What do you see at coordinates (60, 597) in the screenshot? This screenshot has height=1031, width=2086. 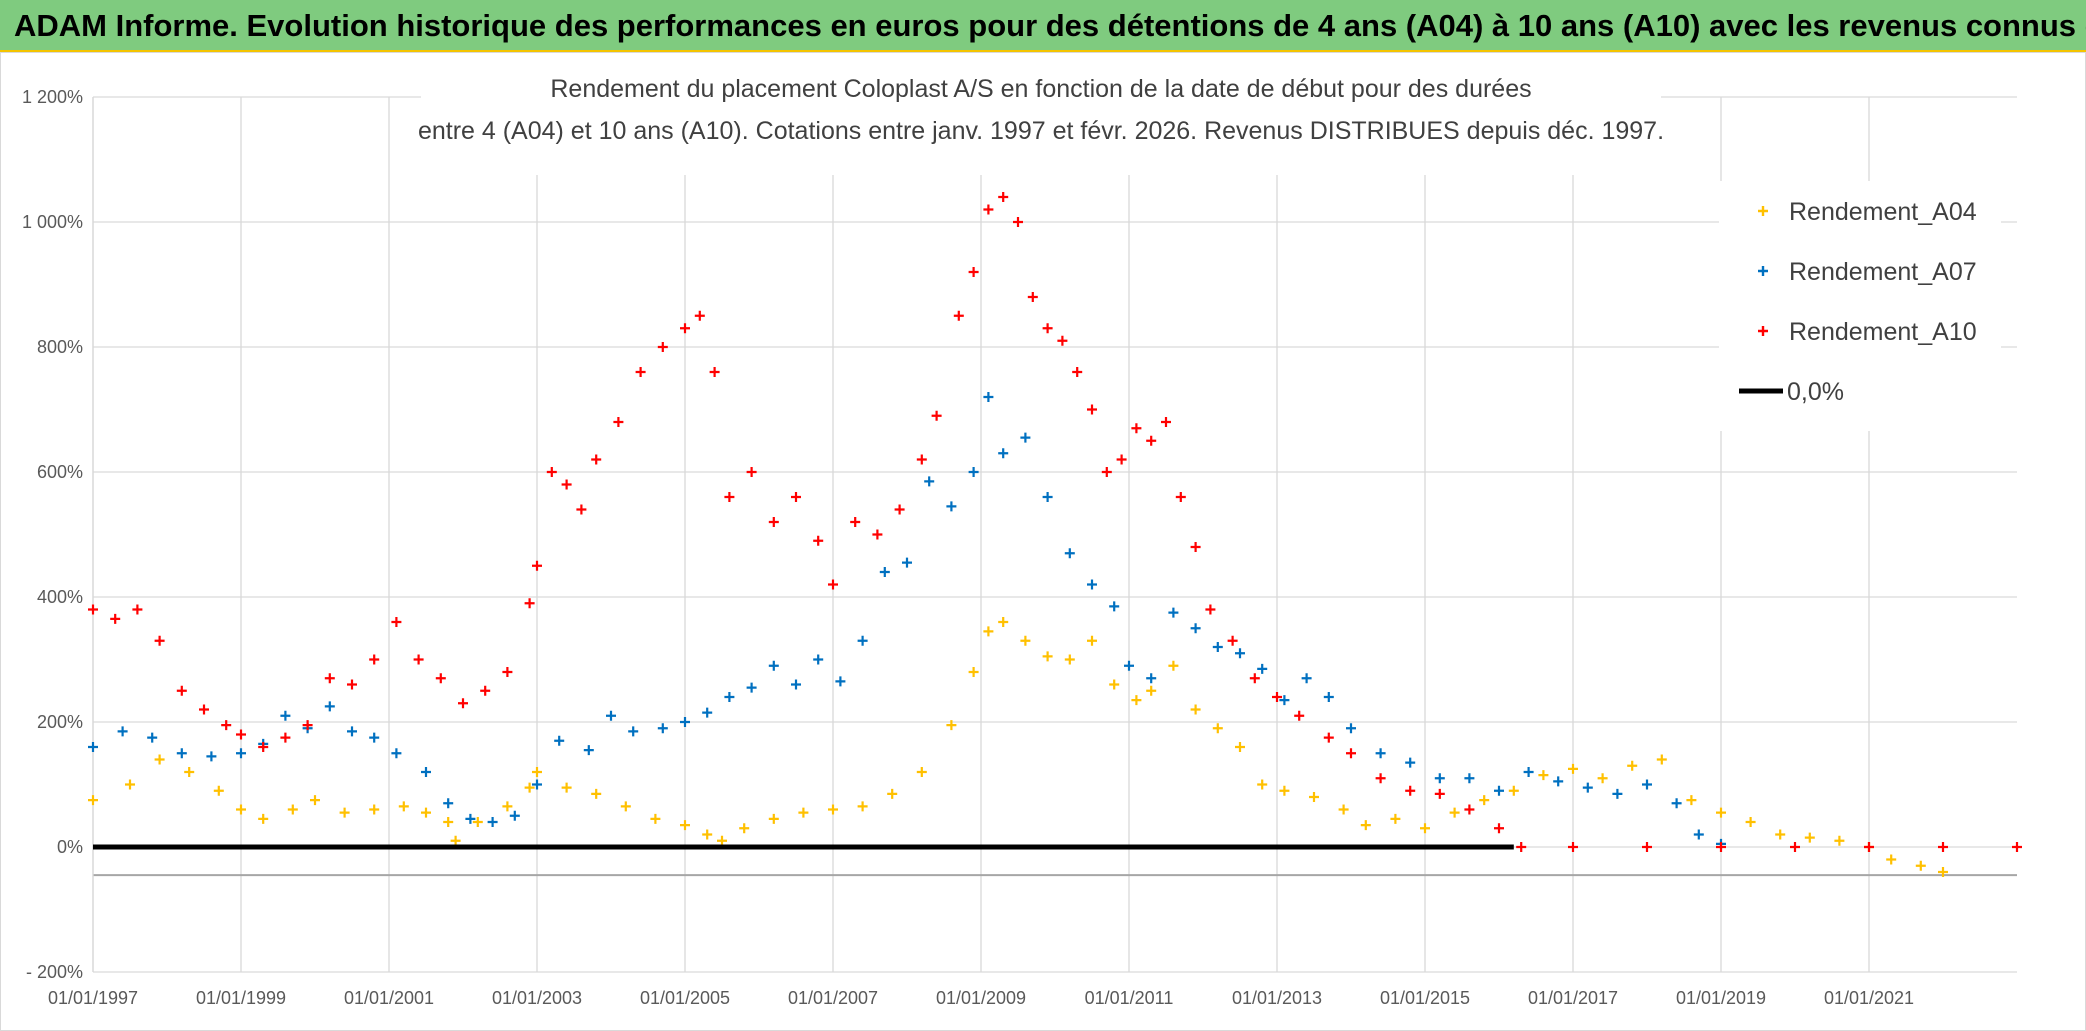 I see `y-tick-label: 400%` at bounding box center [60, 597].